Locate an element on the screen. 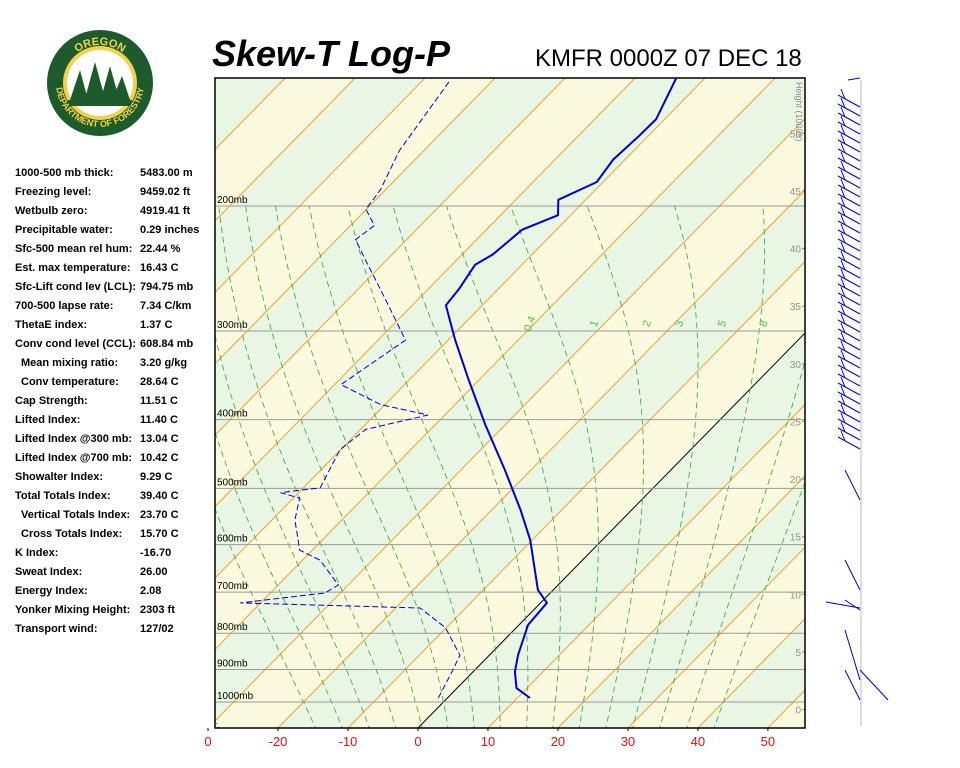 This screenshot has width=960, height=768. stat-value: 608.84 mb is located at coordinates (166, 344).